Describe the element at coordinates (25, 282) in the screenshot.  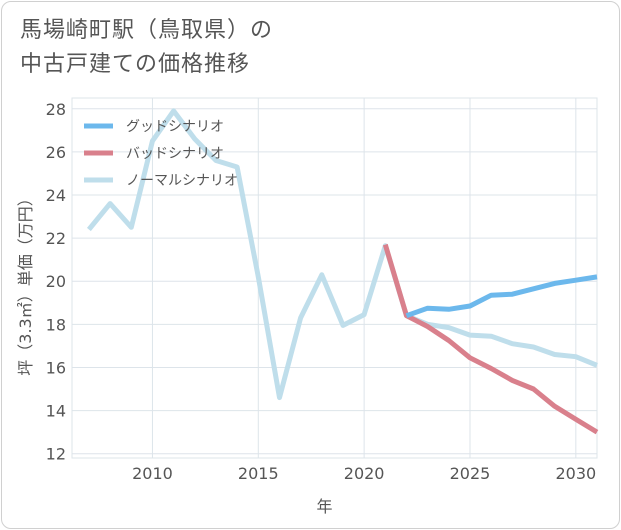
I see `y-axis-title: 坪（3.3㎡）単価（万円）` at that location.